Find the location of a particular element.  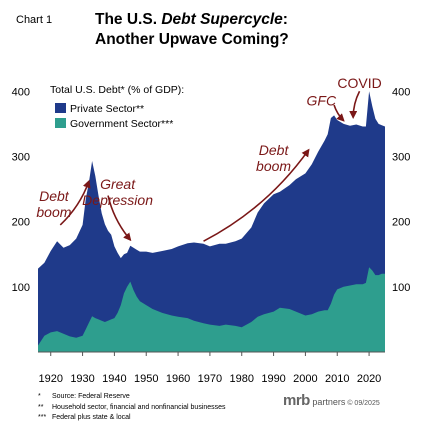

annotation-line: Great is located at coordinates (118, 184).